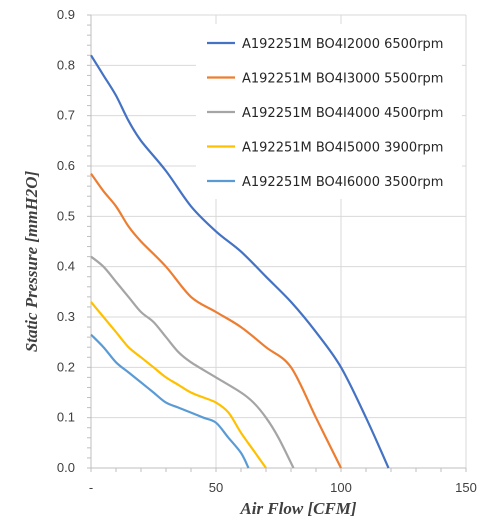 The image size is (494, 523). What do you see at coordinates (31, 262) in the screenshot?
I see `y-axis-title: Static Pressure [mmH2O]` at bounding box center [31, 262].